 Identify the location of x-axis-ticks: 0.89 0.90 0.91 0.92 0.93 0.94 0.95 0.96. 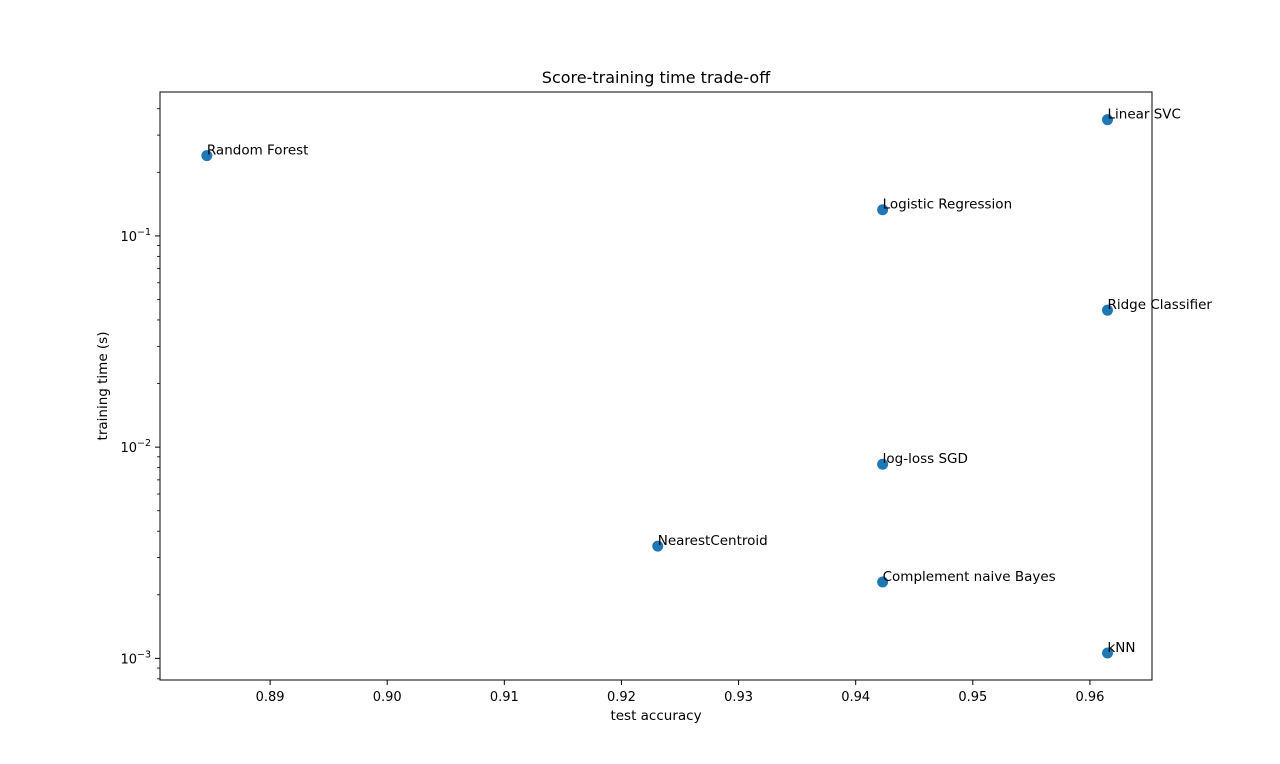
(680, 692).